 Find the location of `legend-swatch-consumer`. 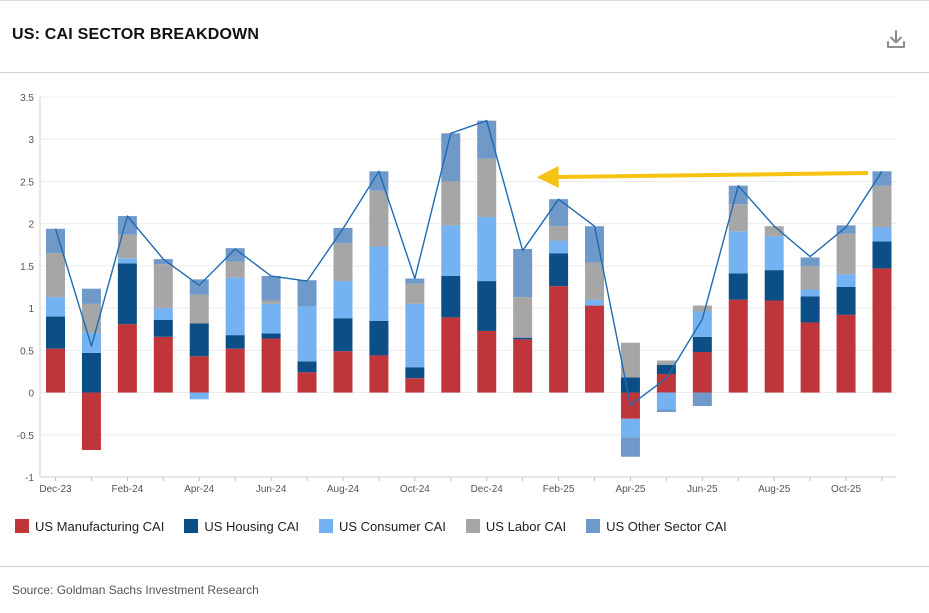

legend-swatch-consumer is located at coordinates (326, 526).